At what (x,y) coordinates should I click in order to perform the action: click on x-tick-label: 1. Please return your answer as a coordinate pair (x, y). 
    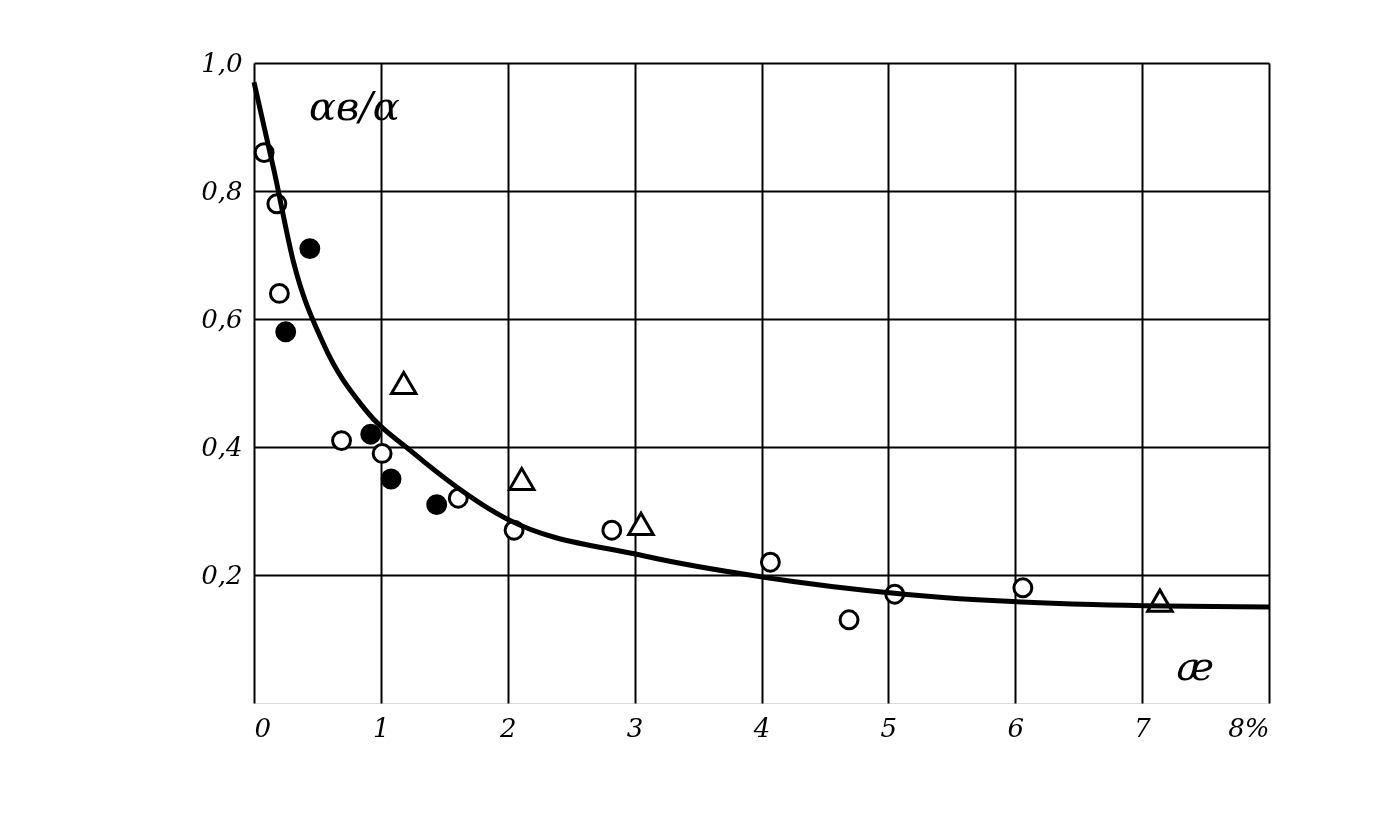
    Looking at the image, I should click on (381, 727).